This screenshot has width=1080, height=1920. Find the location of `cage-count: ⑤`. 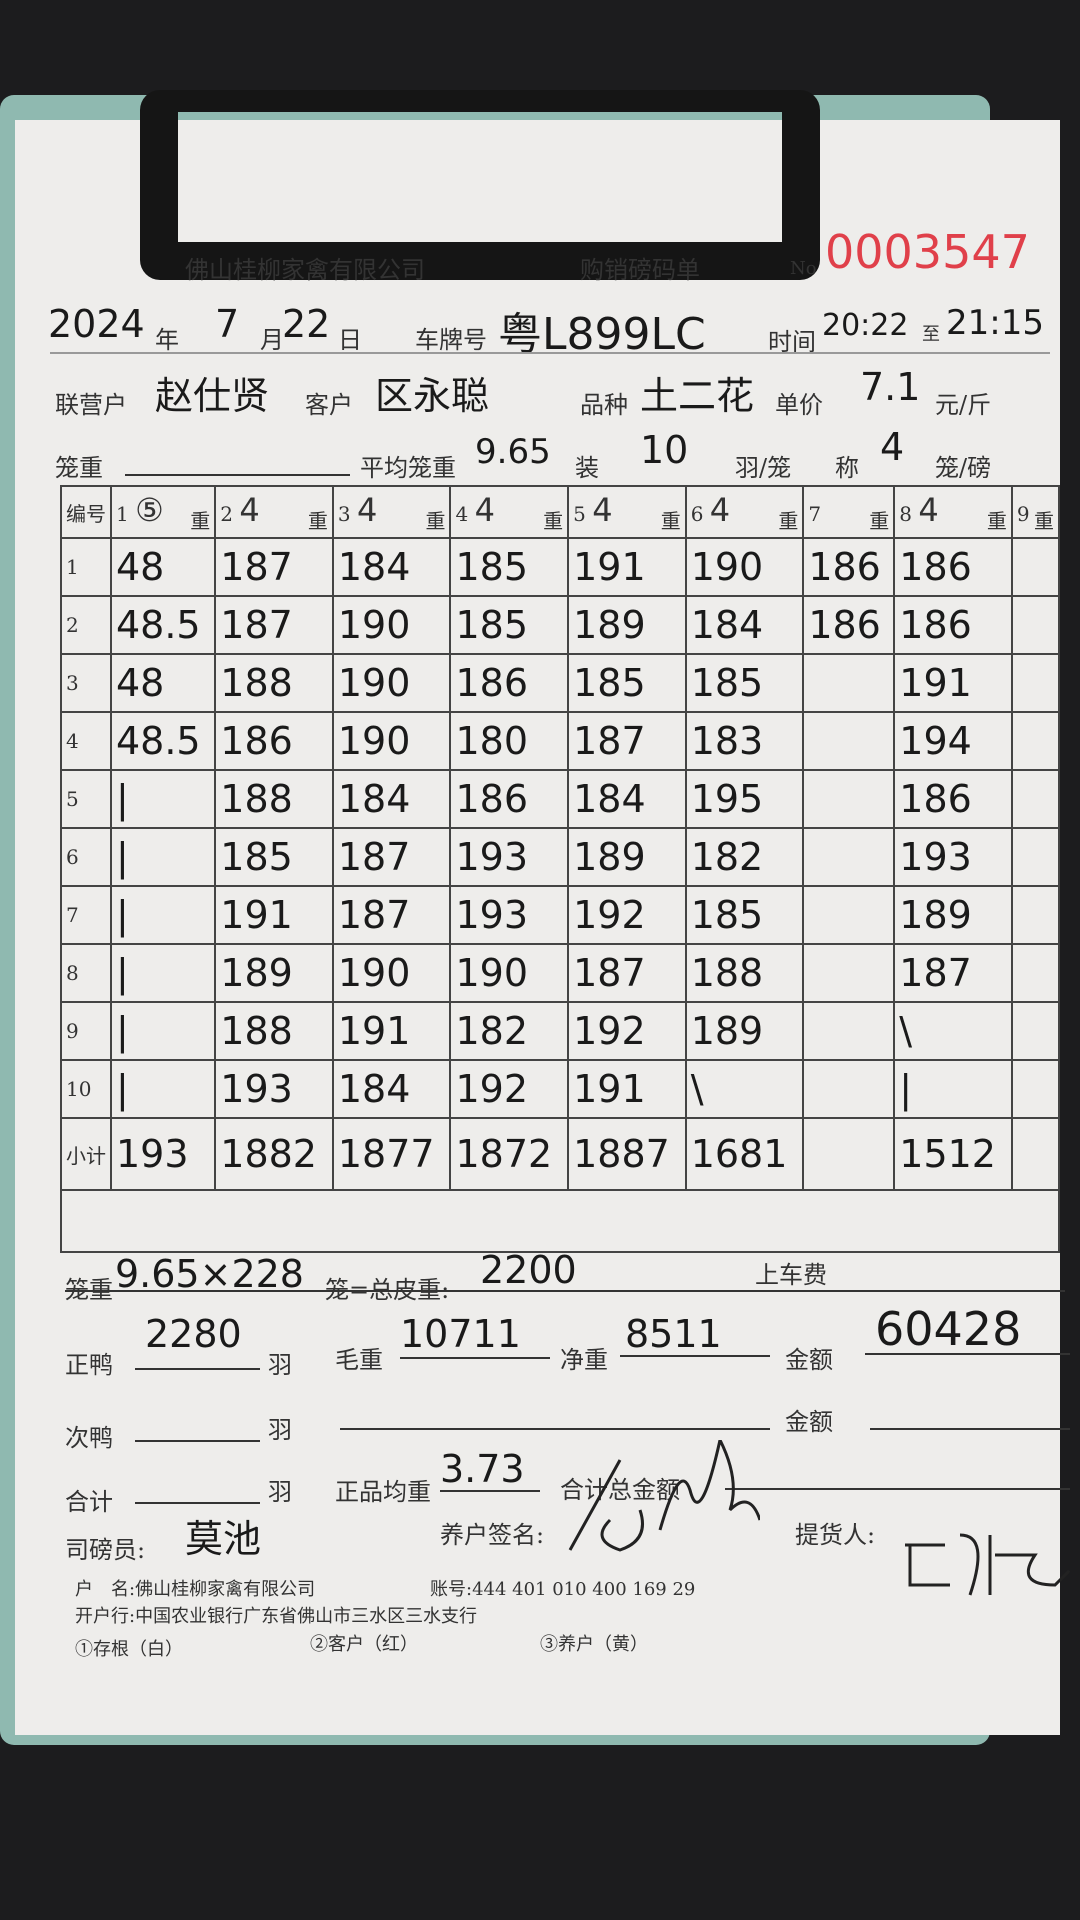

cage-count: ⑤ is located at coordinates (149, 509).